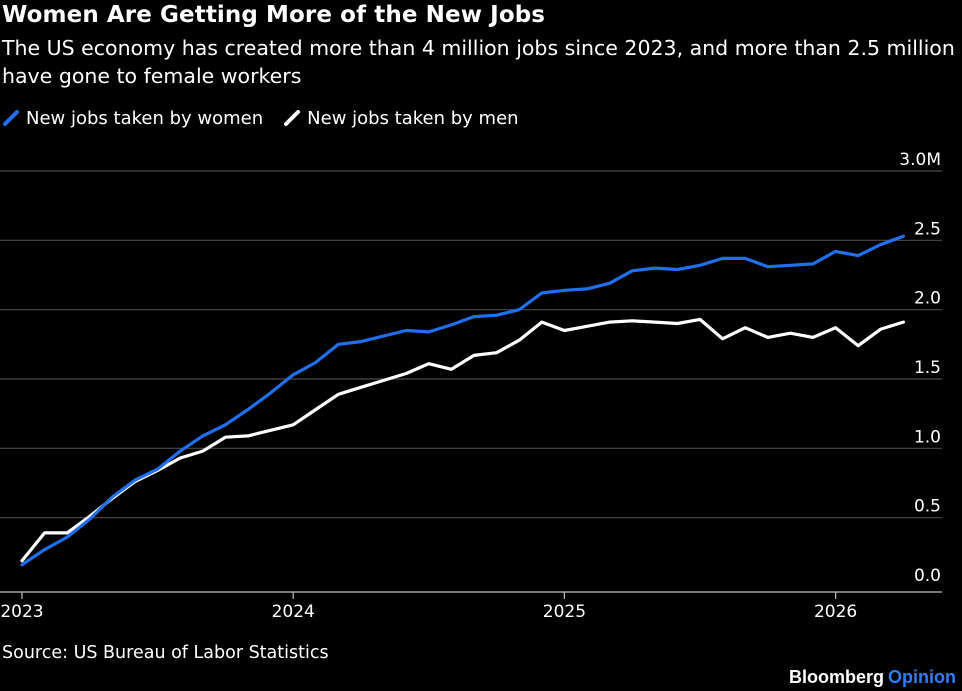 This screenshot has height=691, width=962. What do you see at coordinates (927, 229) in the screenshot?
I see `y-tick-label-5: 2.5` at bounding box center [927, 229].